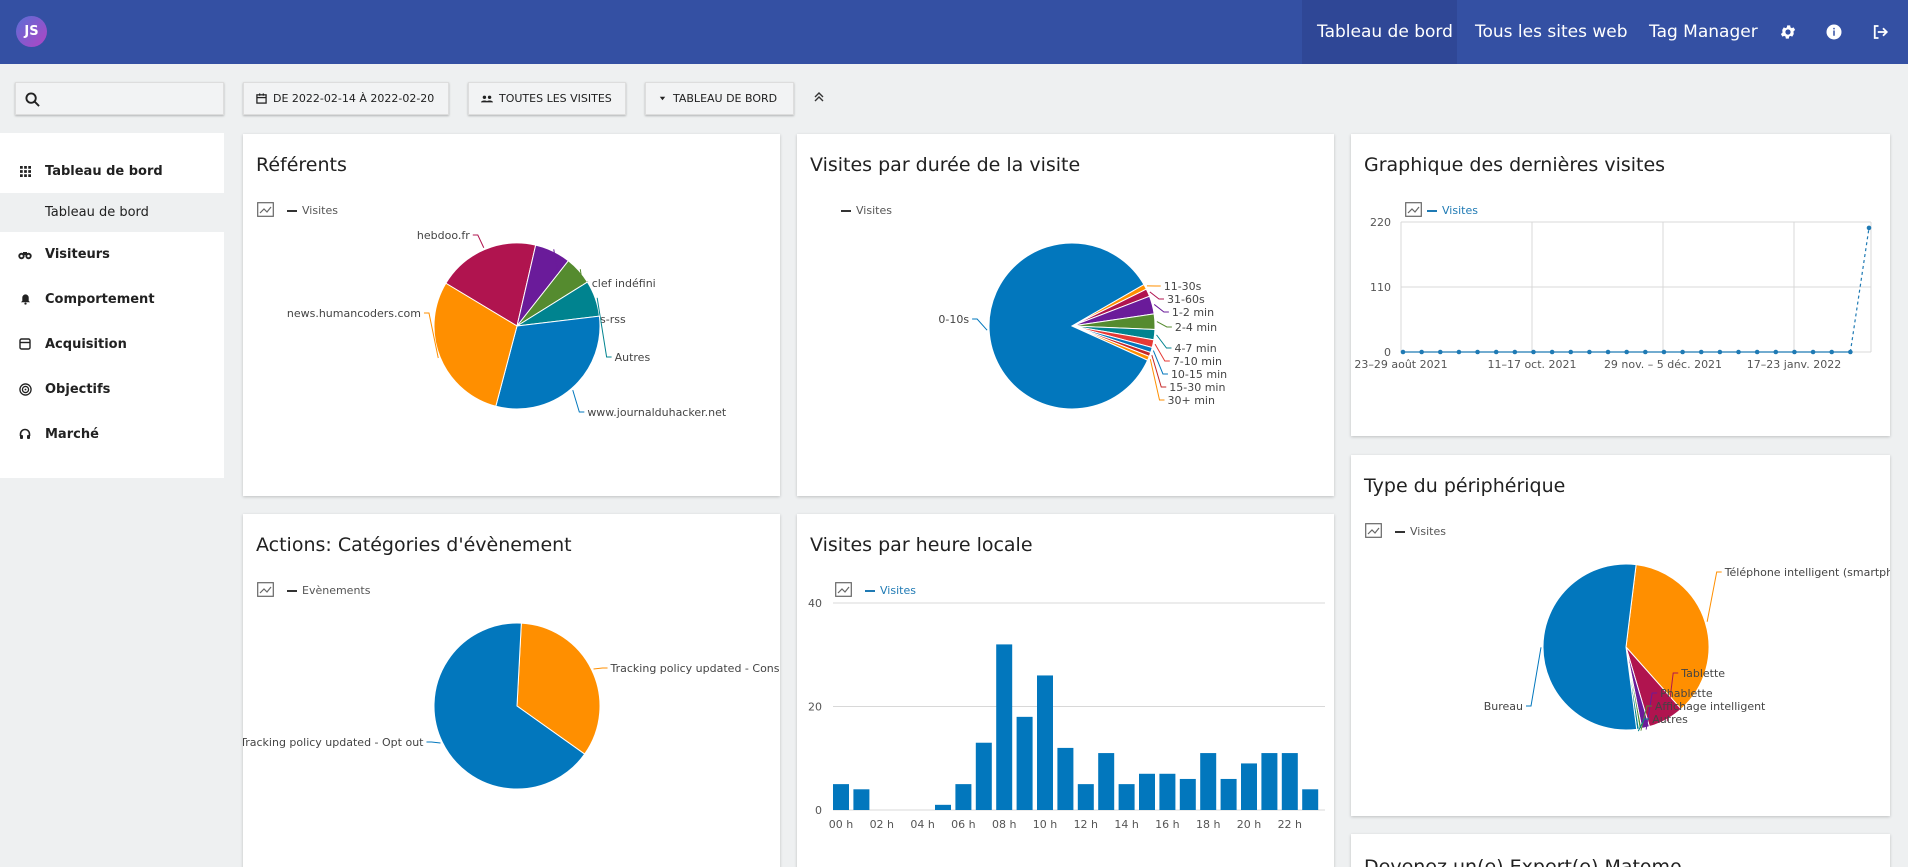  Describe the element at coordinates (1859, 290) in the screenshot. I see `series-line-dashed` at that location.